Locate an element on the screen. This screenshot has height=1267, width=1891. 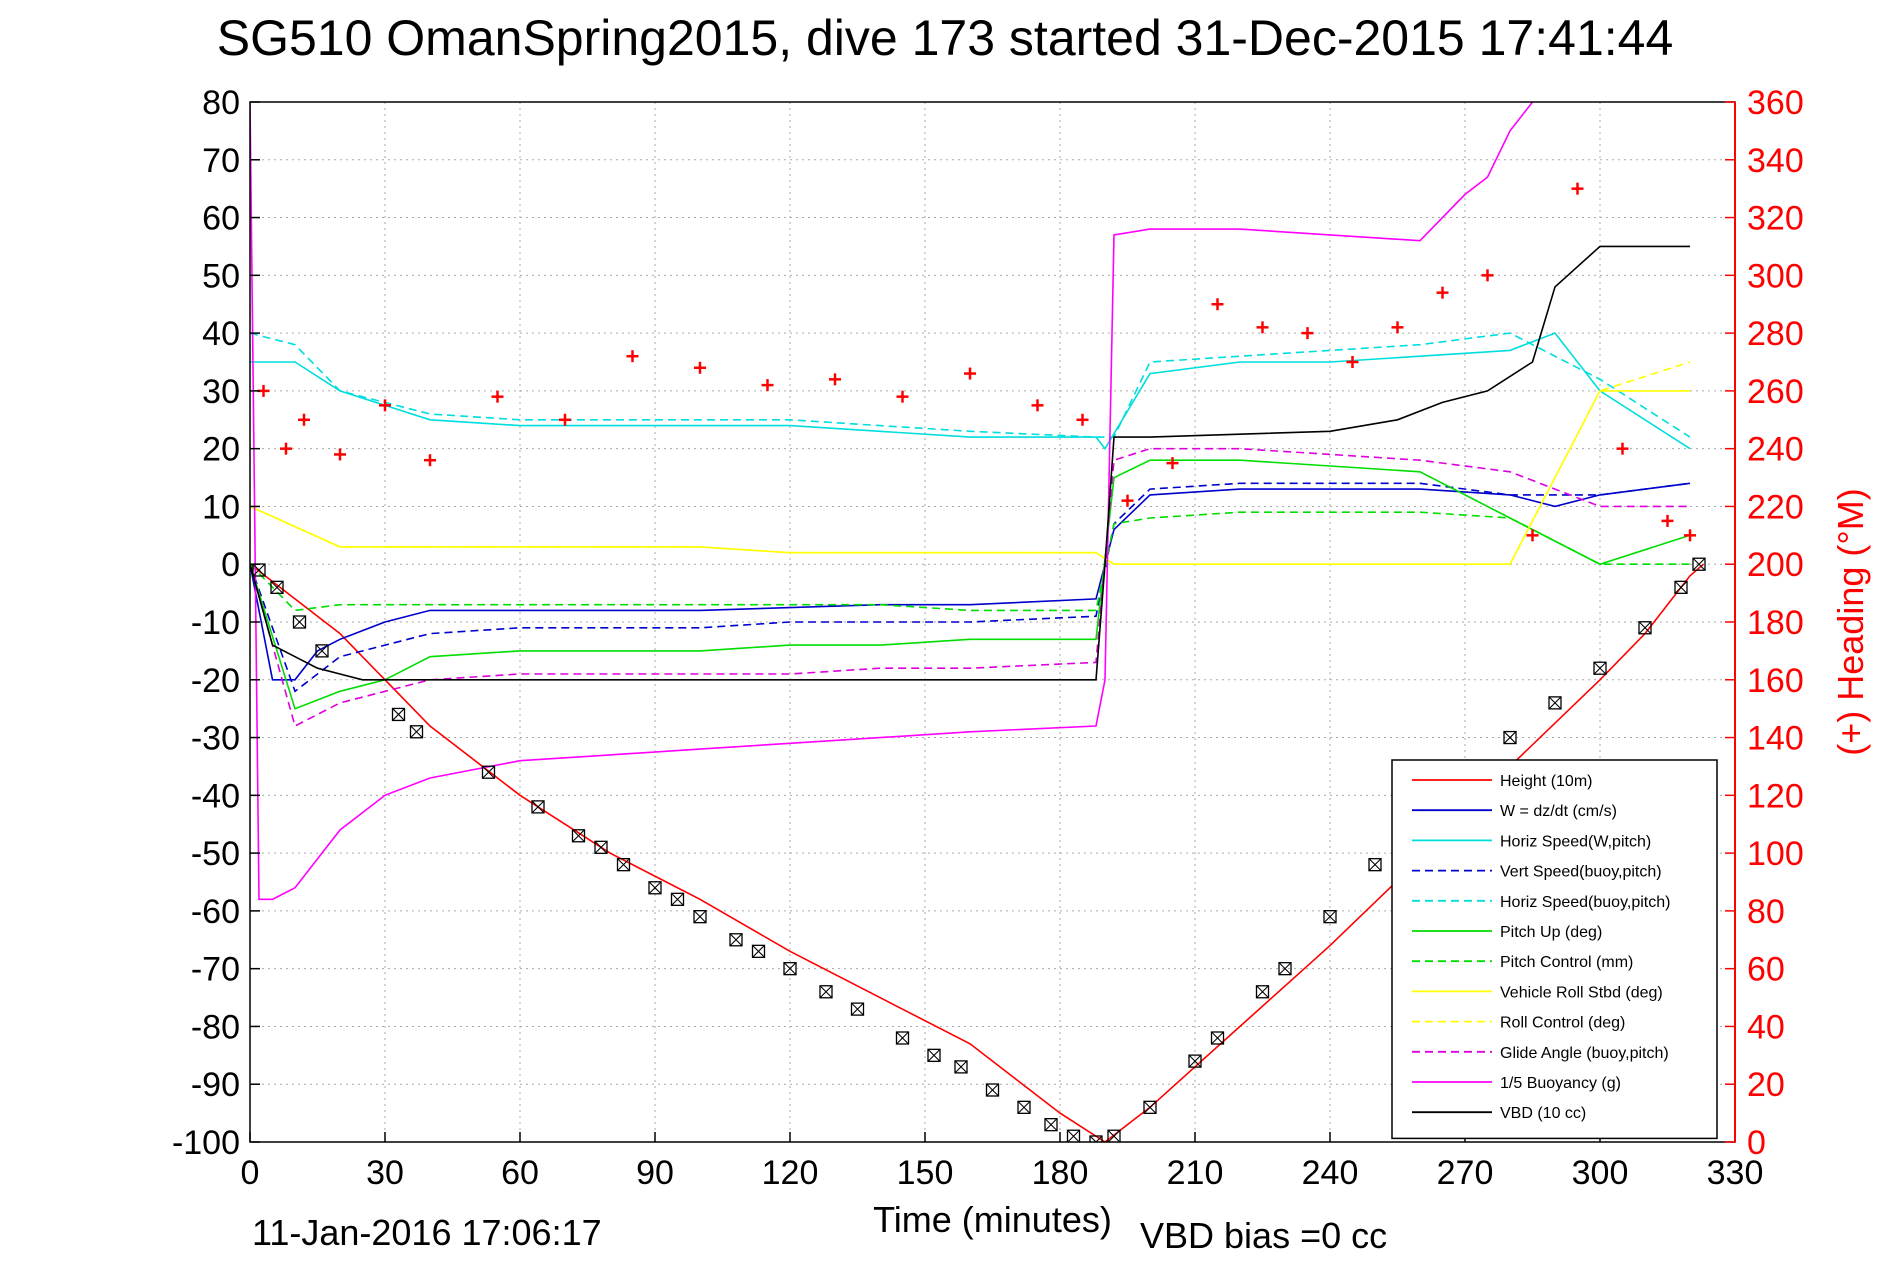
y2-tick-label: 180 is located at coordinates (1775, 623).